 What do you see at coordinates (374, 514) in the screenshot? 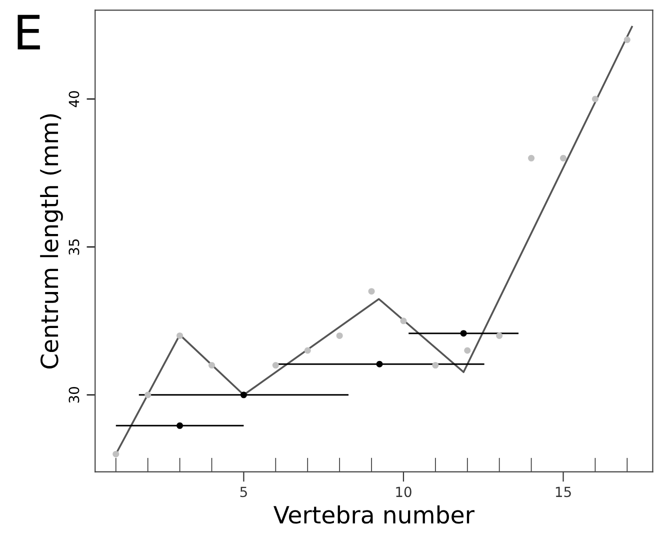
I see `x-axis-title: Vertebra number` at bounding box center [374, 514].